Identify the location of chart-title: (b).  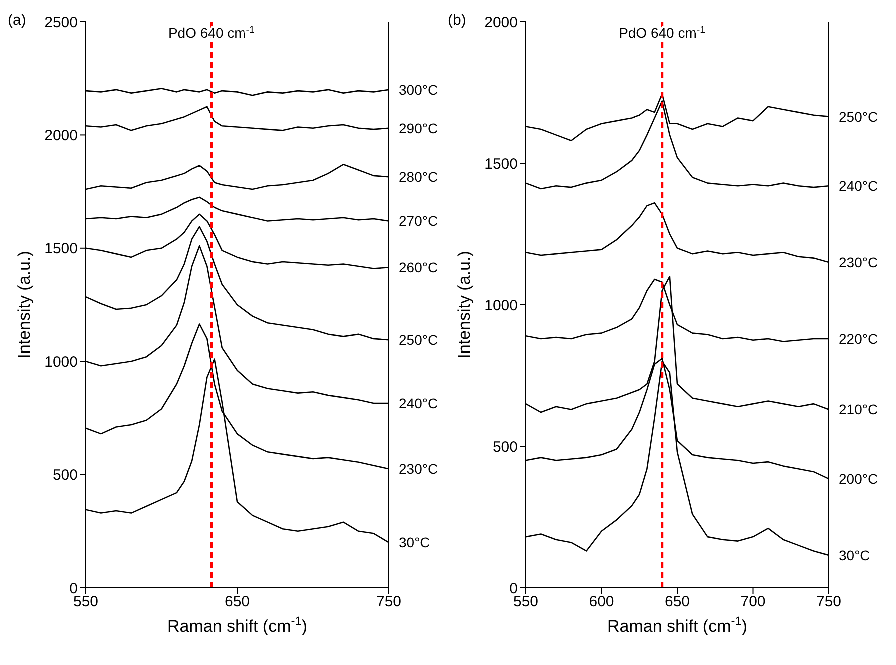
(457, 20).